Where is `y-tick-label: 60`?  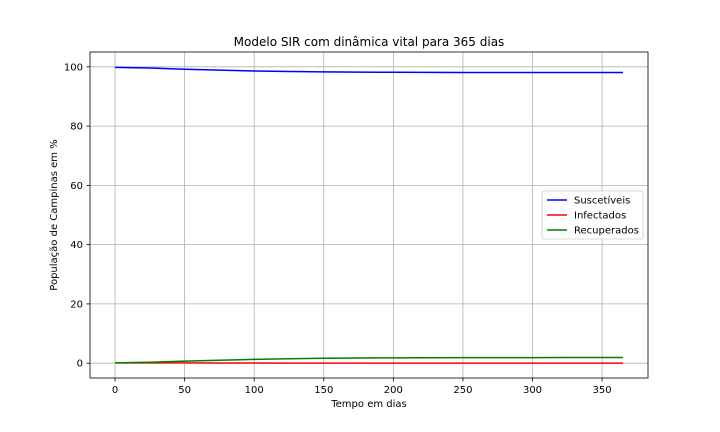
y-tick-label: 60 is located at coordinates (76, 186).